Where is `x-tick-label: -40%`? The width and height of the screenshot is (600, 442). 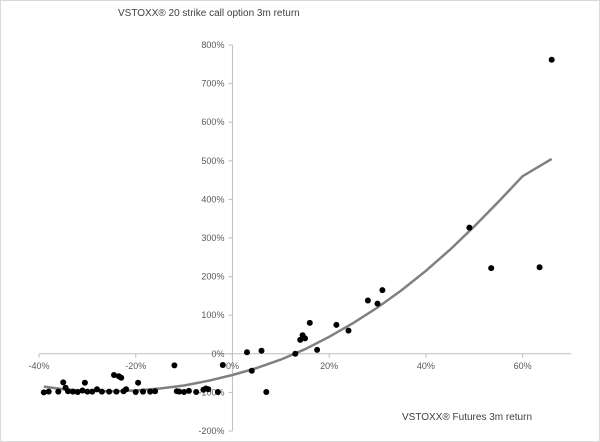
x-tick-label: -40% is located at coordinates (38, 366).